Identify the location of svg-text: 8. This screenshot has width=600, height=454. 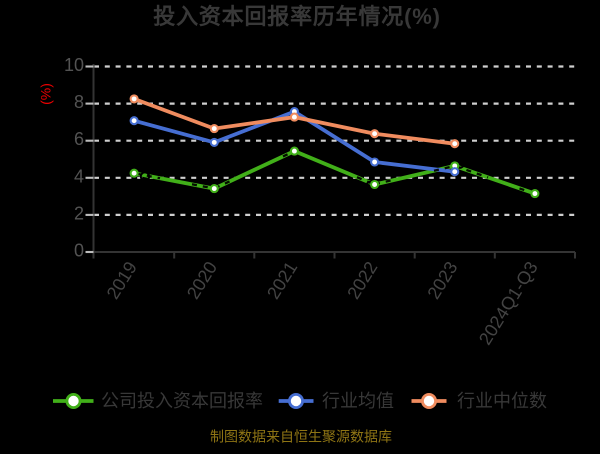
(79, 102).